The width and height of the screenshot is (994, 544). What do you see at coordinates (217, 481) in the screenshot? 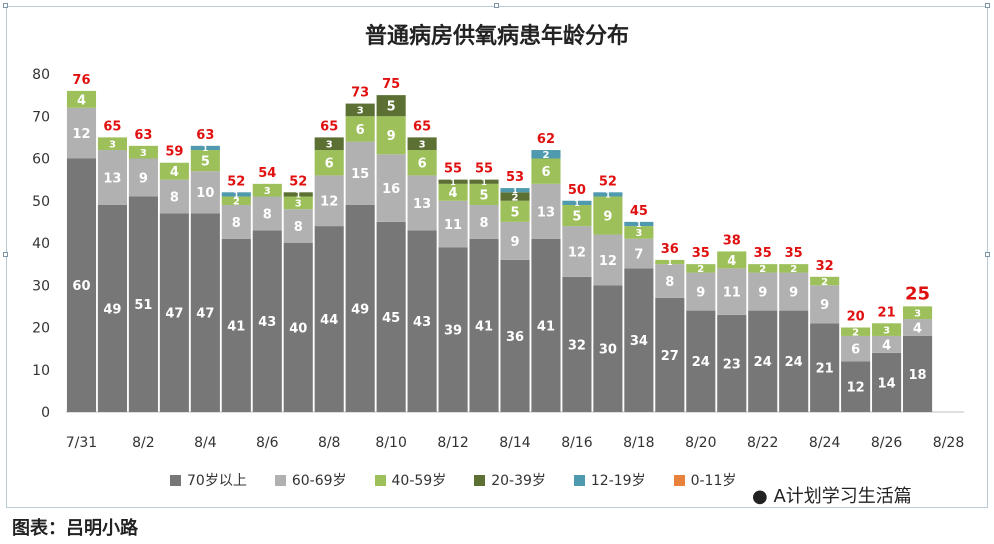
I see `legend-label: 70岁以上` at bounding box center [217, 481].